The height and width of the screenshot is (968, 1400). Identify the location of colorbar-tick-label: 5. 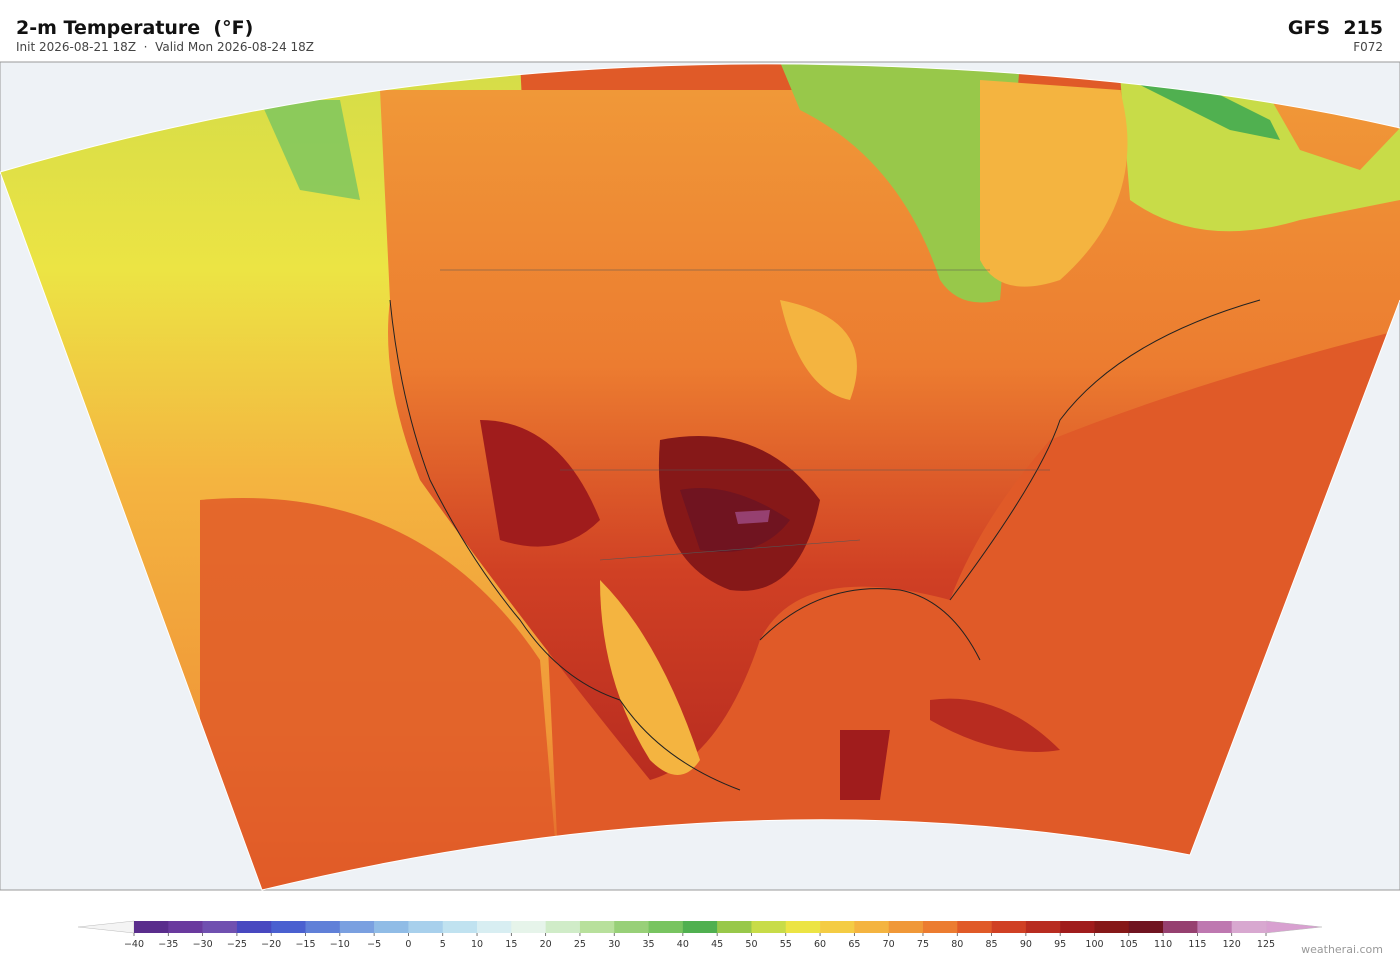
(443, 944).